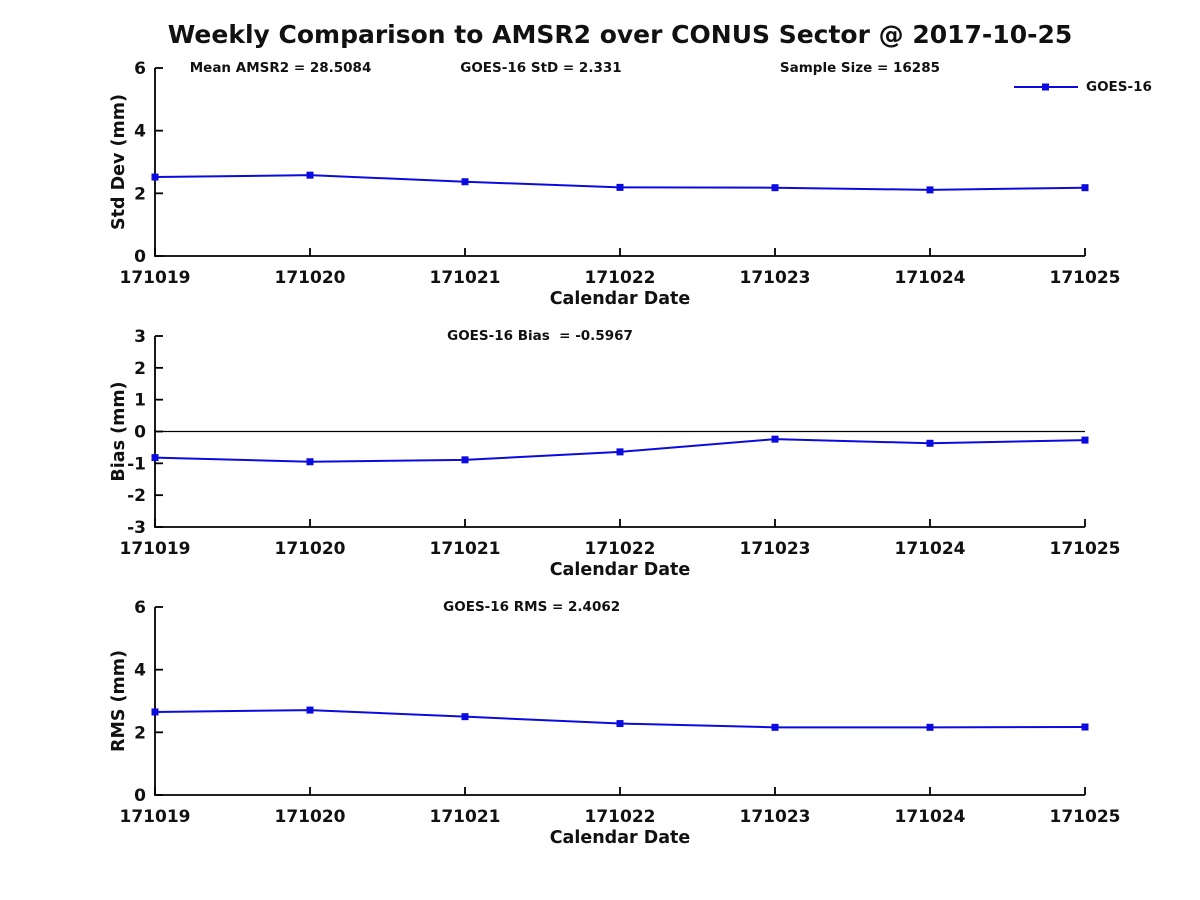  What do you see at coordinates (119, 431) in the screenshot?
I see `y-axis-label: Bias (mm)` at bounding box center [119, 431].